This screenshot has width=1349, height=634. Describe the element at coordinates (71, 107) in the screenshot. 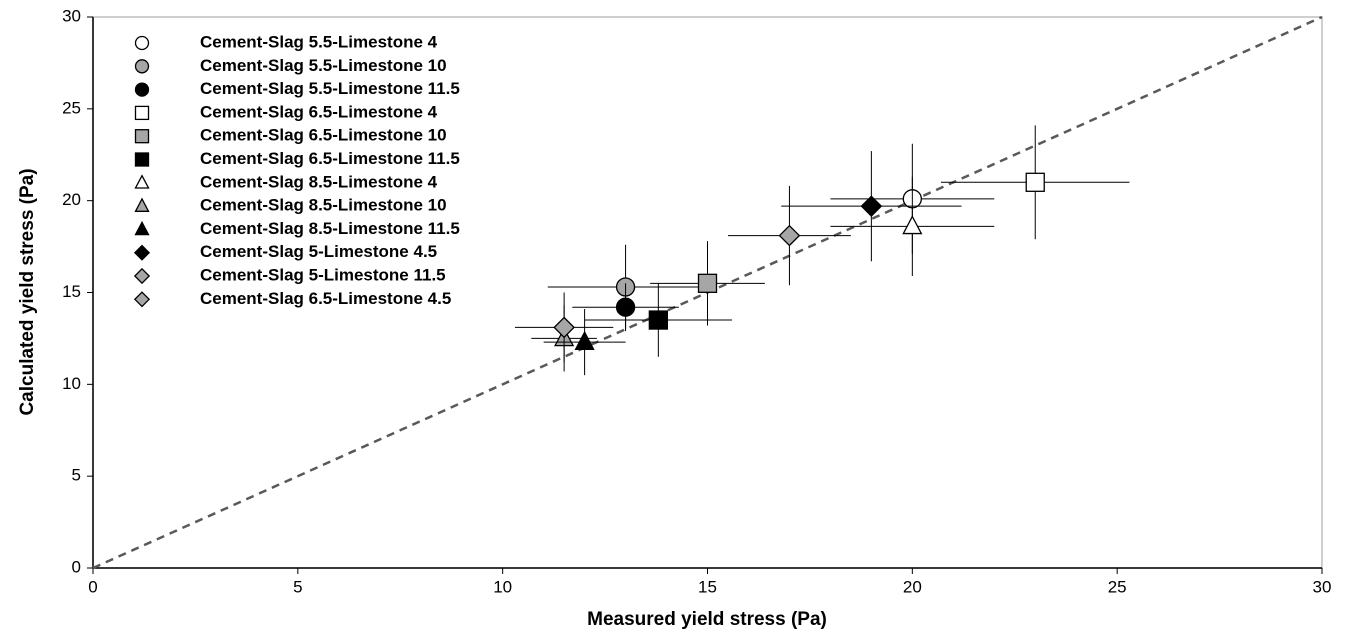

I see `y-tick-label: 25` at that location.